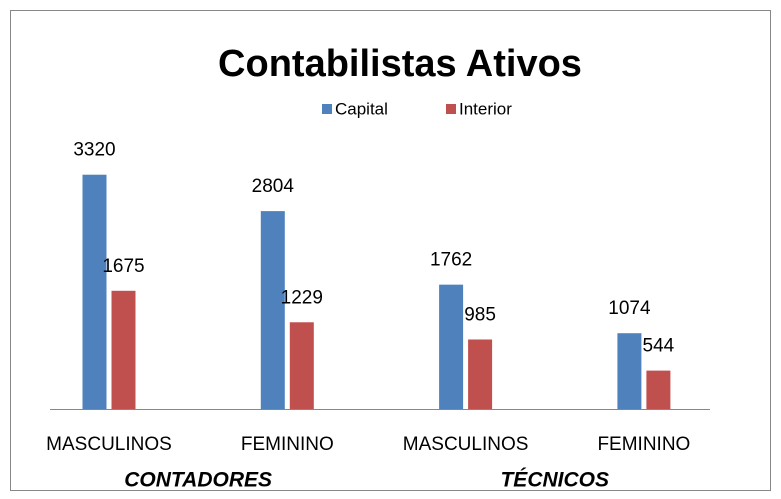  Describe the element at coordinates (659, 346) in the screenshot. I see `data-label: 544` at that location.